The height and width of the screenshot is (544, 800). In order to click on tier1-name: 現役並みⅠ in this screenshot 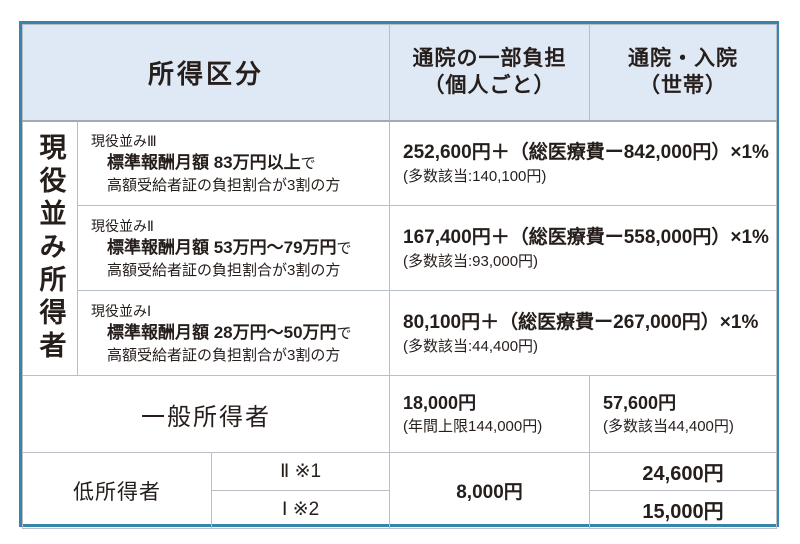, I will do `click(121, 310)`.